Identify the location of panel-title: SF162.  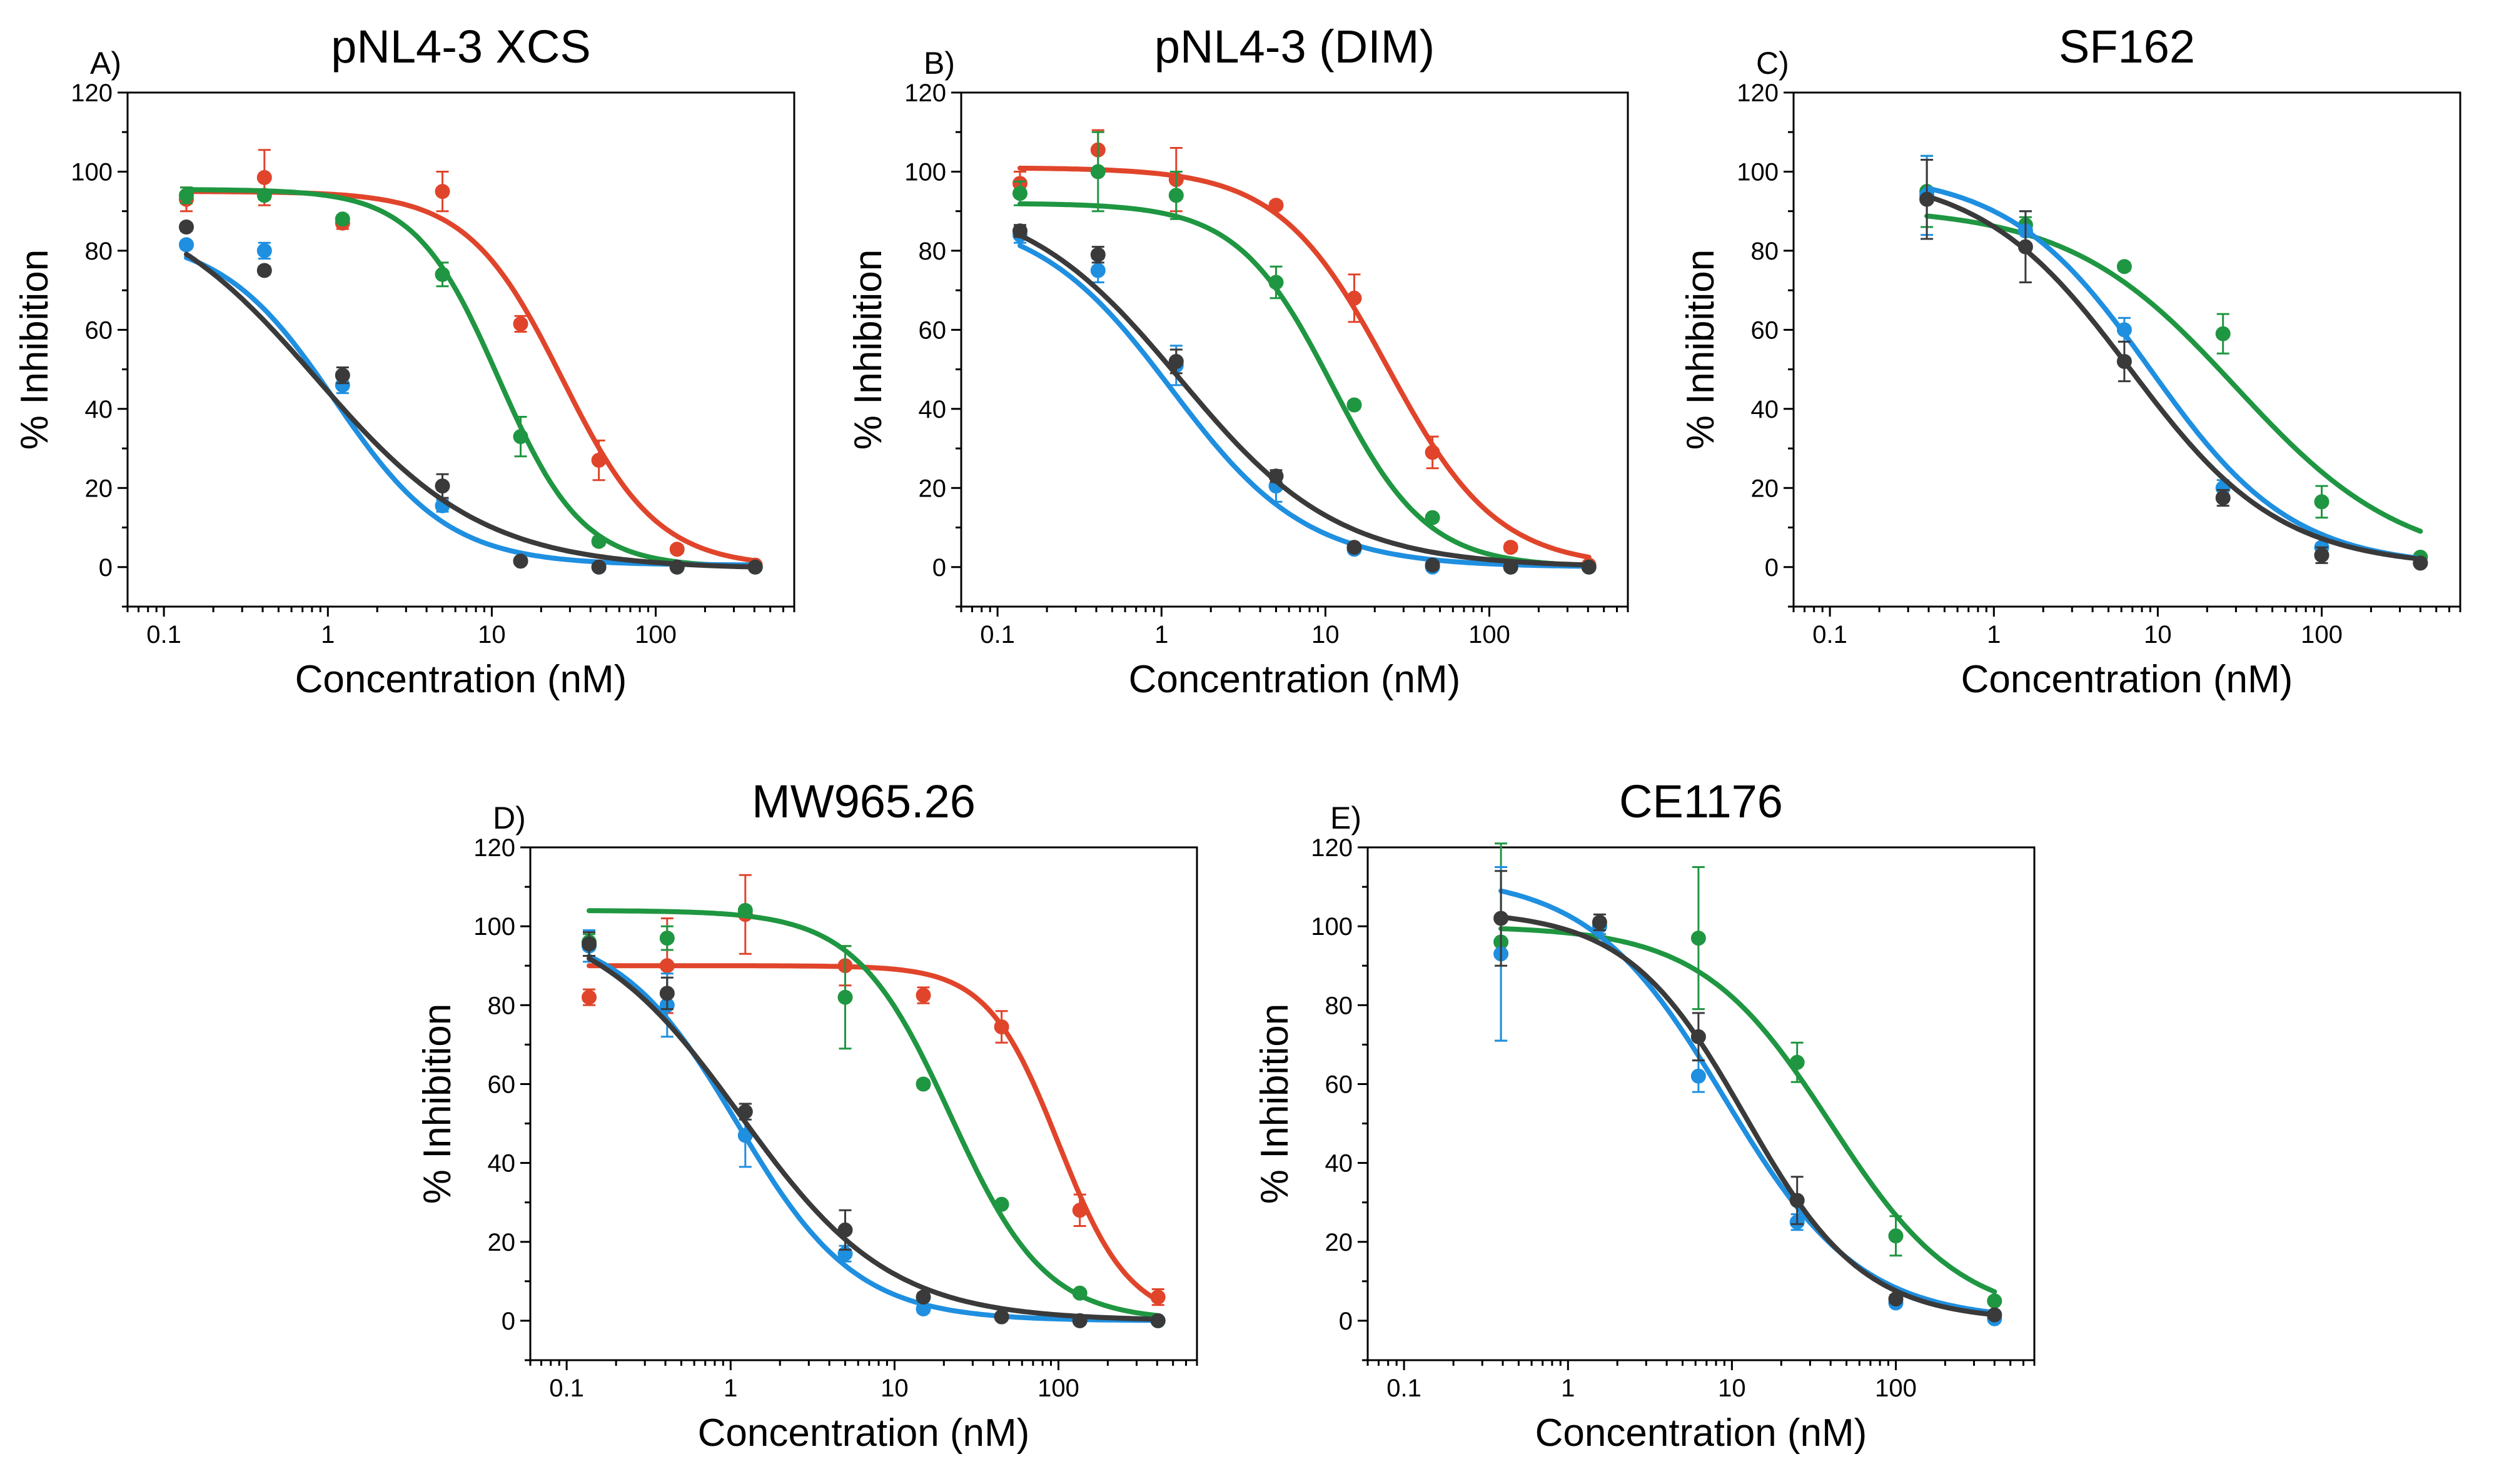
(2127, 47).